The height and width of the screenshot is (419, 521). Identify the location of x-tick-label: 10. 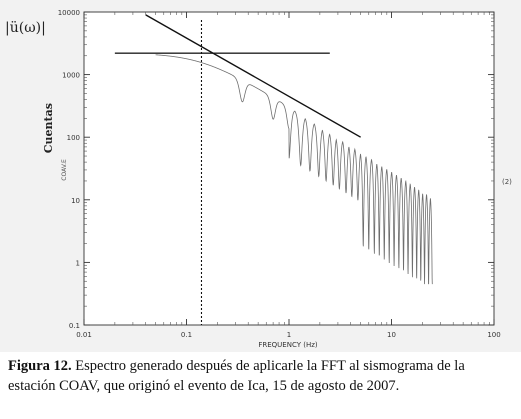
(391, 335).